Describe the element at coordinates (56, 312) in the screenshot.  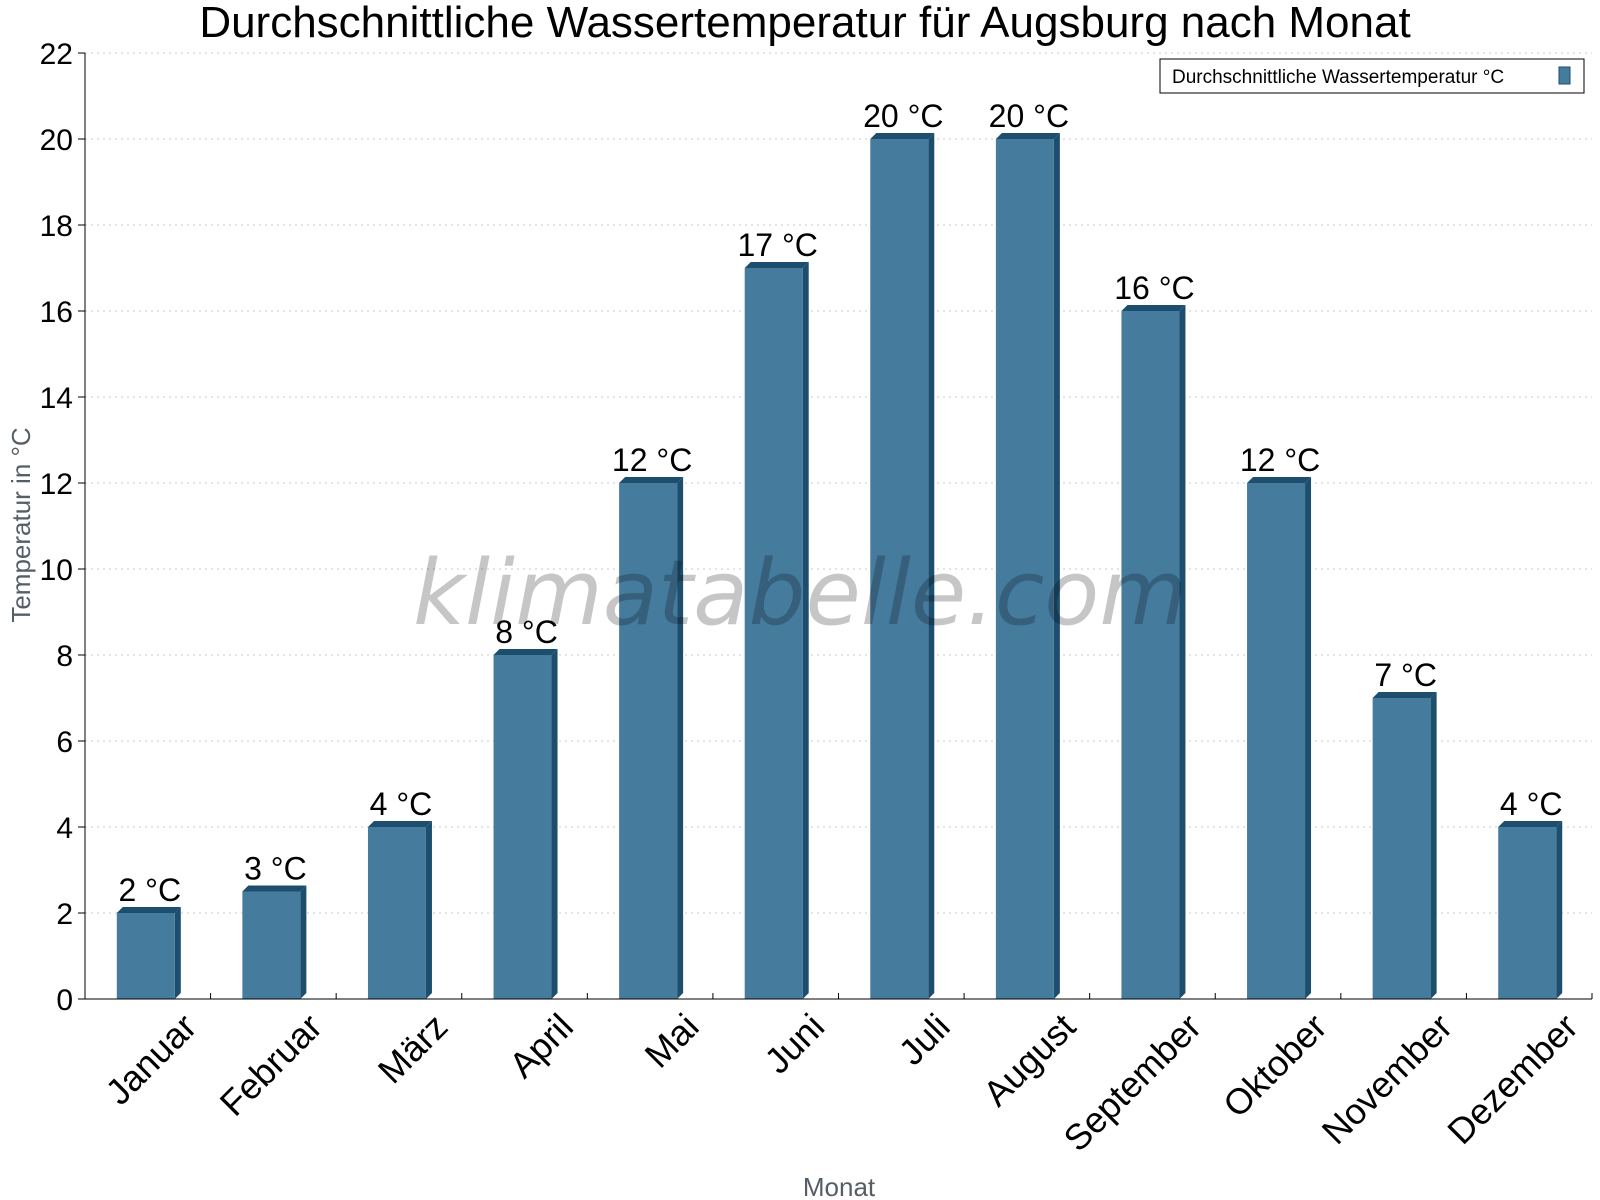
I see `y-tick-label: 16` at that location.